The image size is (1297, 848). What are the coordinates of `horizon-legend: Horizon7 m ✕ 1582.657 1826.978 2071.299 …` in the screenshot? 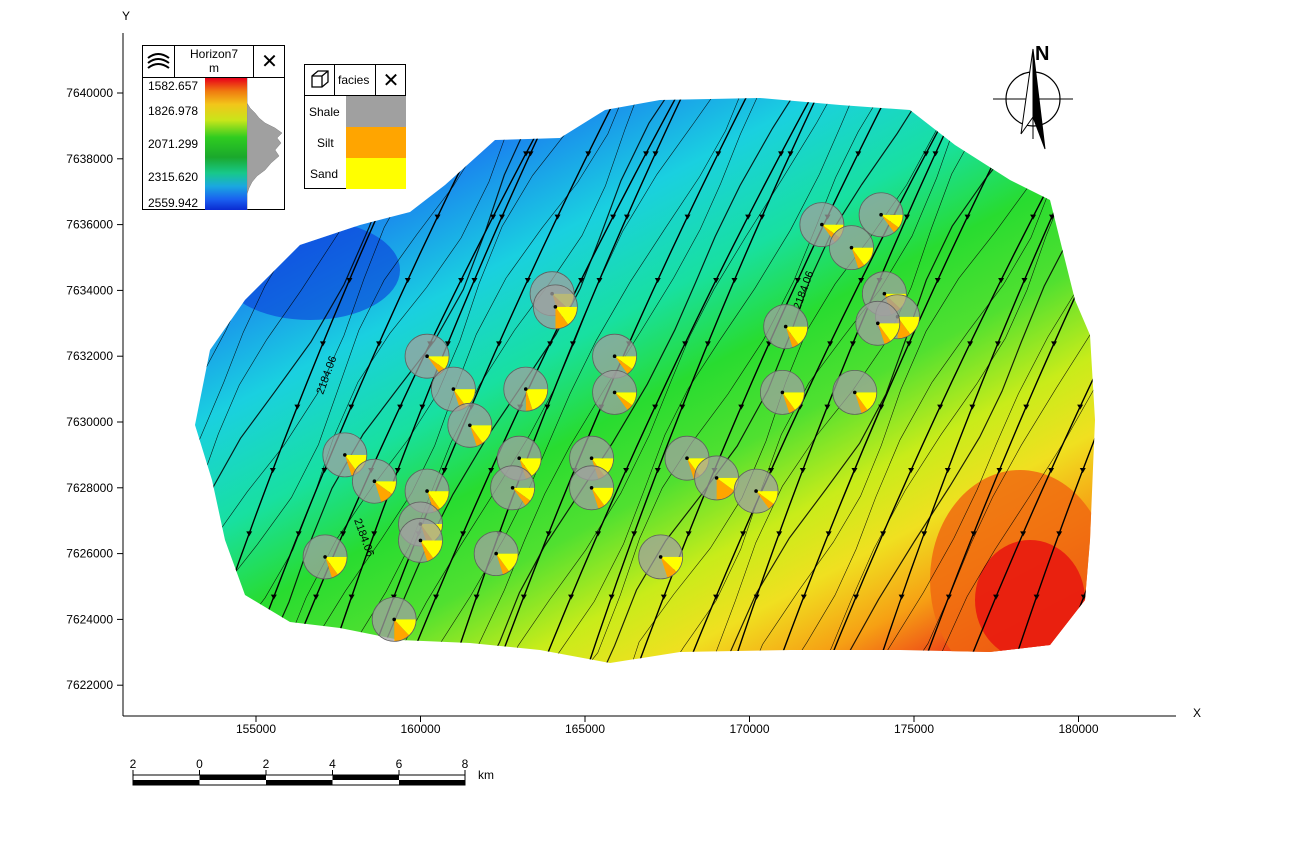 It's located at (213, 127).